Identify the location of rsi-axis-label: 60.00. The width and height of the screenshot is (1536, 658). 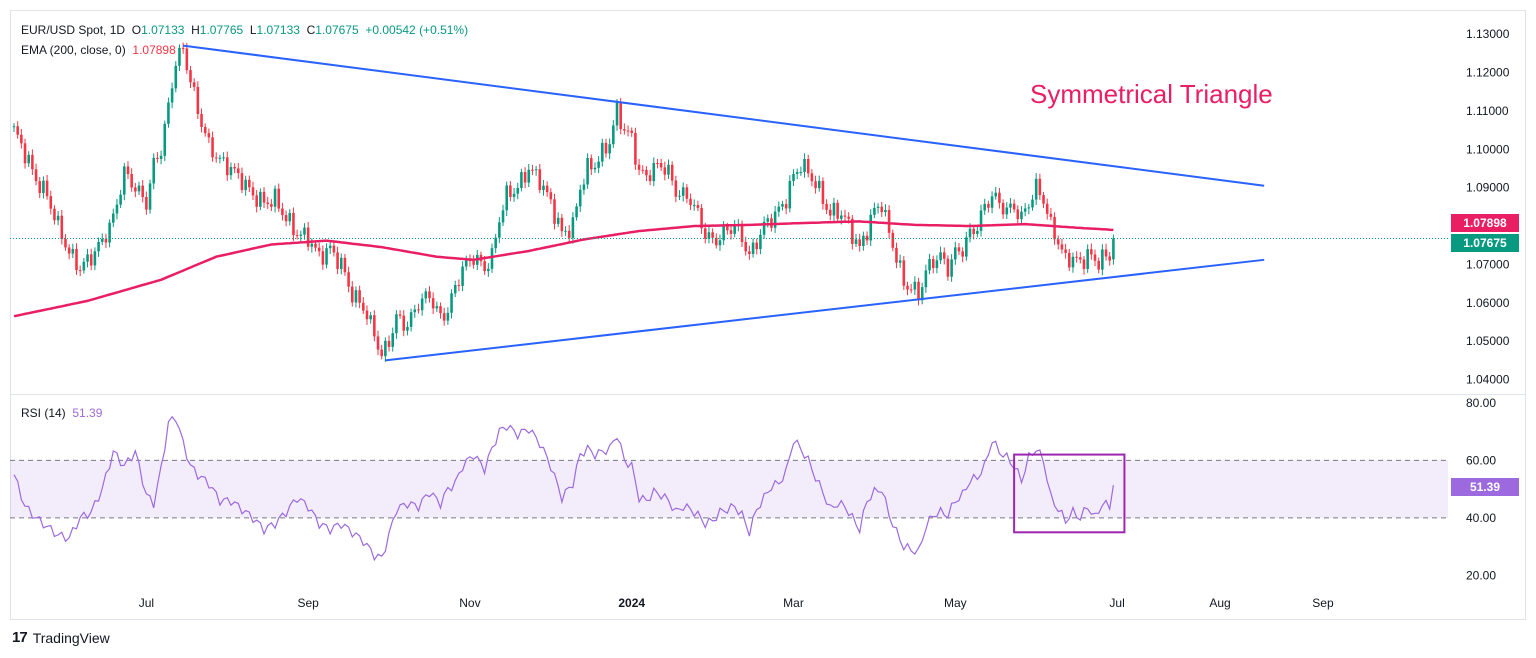
(1481, 460).